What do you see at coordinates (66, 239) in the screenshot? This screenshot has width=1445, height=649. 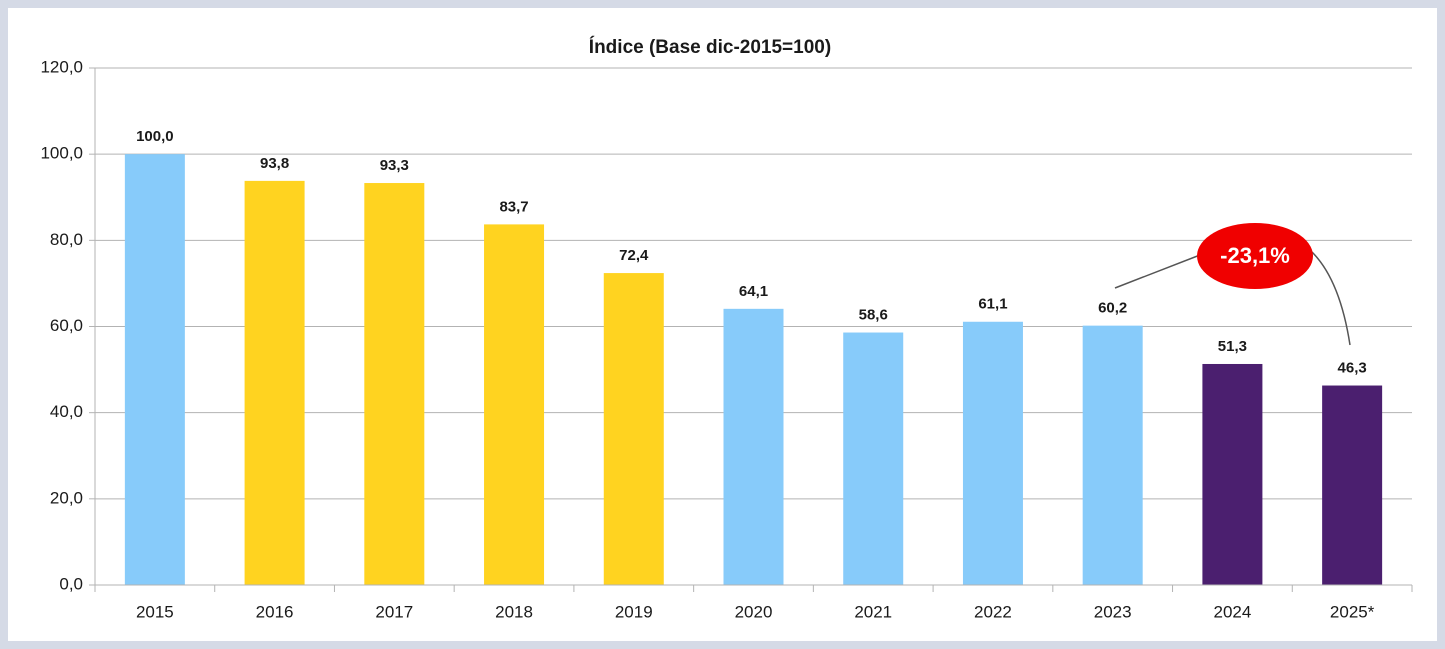 I see `y-tick-label: 80,0` at bounding box center [66, 239].